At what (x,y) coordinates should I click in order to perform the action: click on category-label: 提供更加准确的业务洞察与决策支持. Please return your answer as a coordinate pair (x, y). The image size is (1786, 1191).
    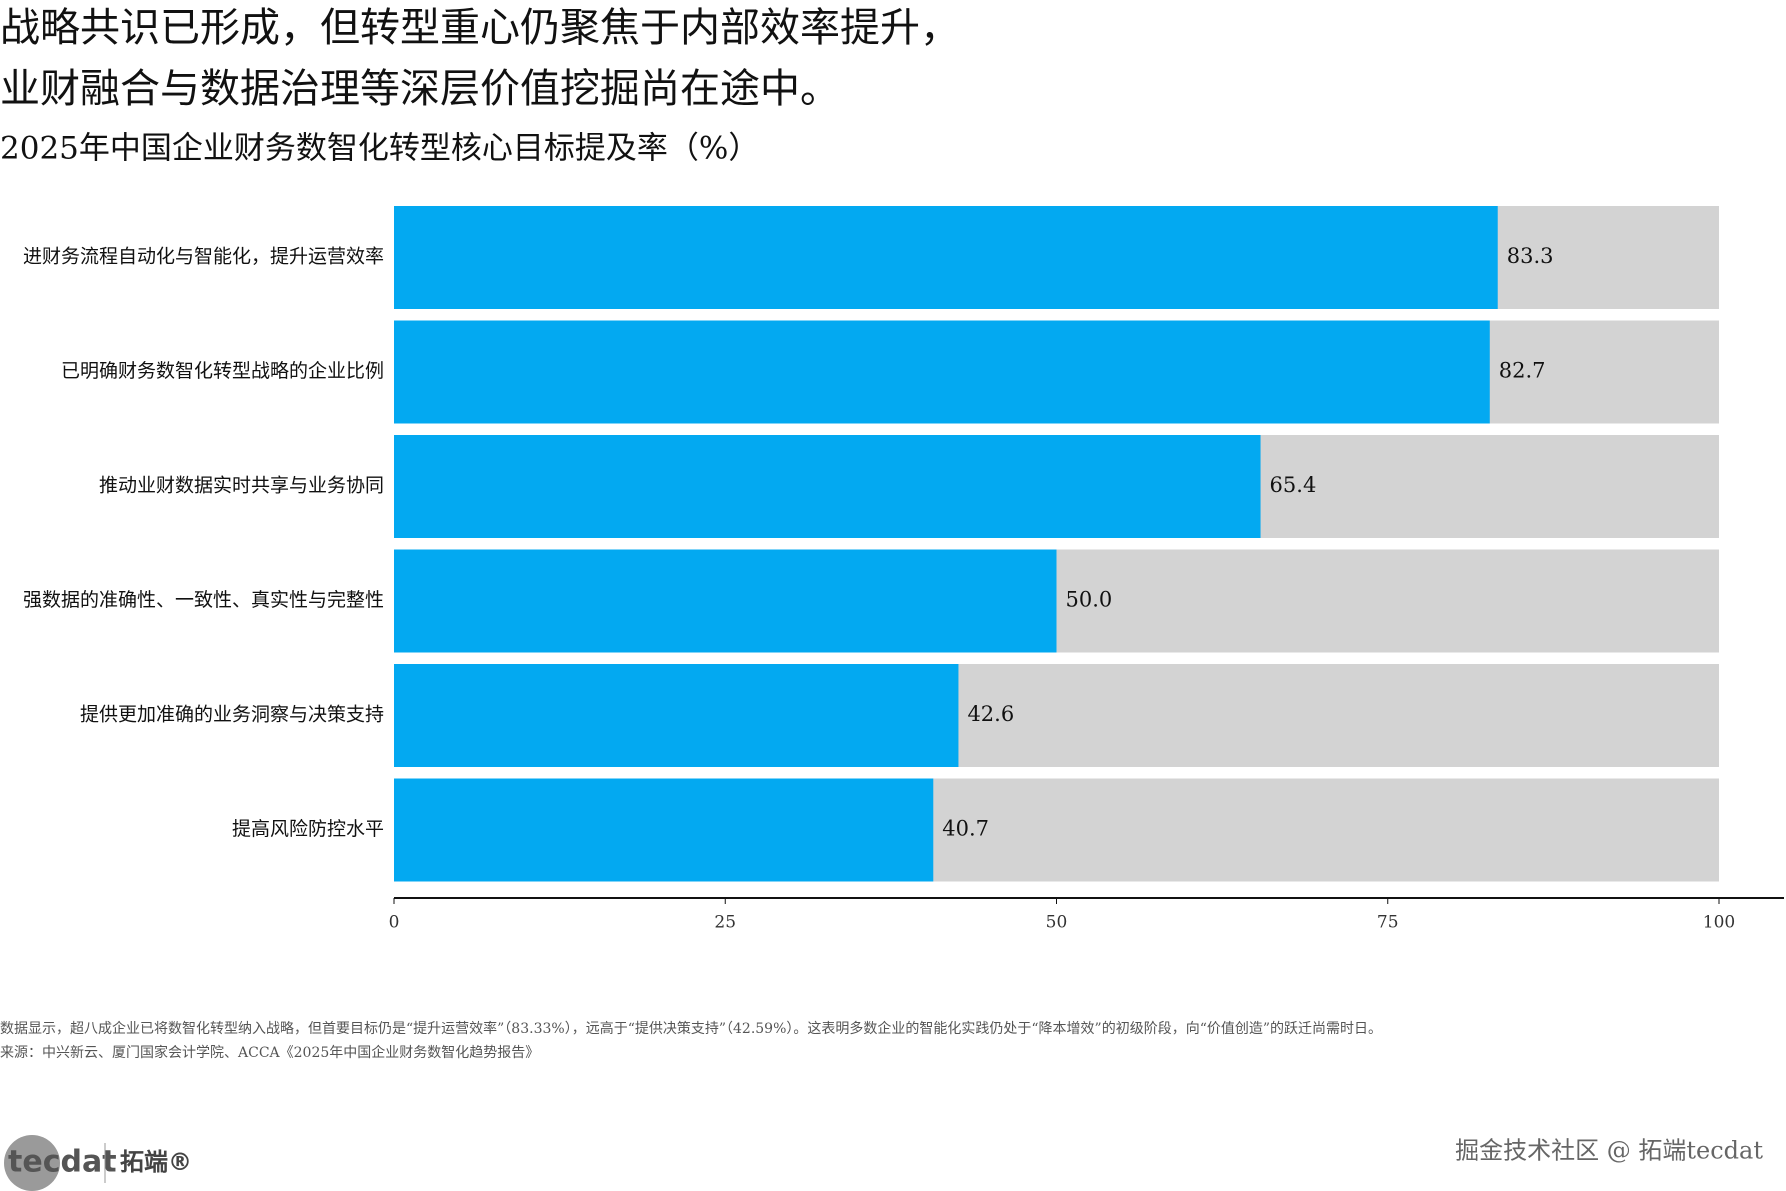
    Looking at the image, I should click on (232, 715).